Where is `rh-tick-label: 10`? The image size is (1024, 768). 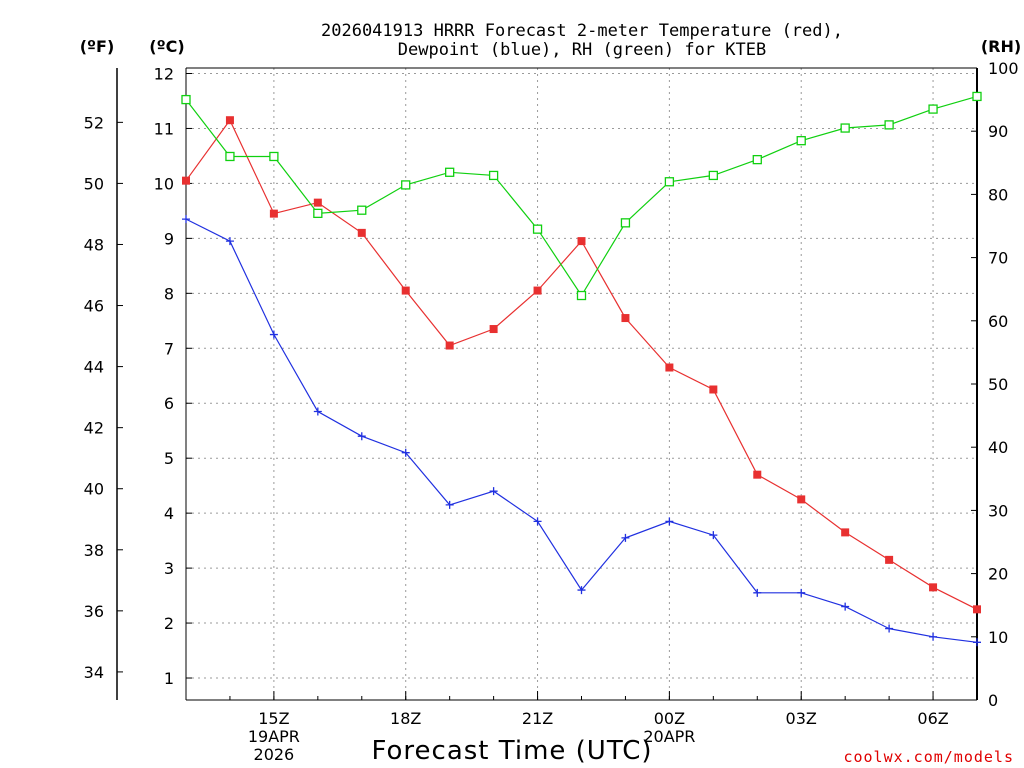
rh-tick-label: 10 is located at coordinates (998, 637).